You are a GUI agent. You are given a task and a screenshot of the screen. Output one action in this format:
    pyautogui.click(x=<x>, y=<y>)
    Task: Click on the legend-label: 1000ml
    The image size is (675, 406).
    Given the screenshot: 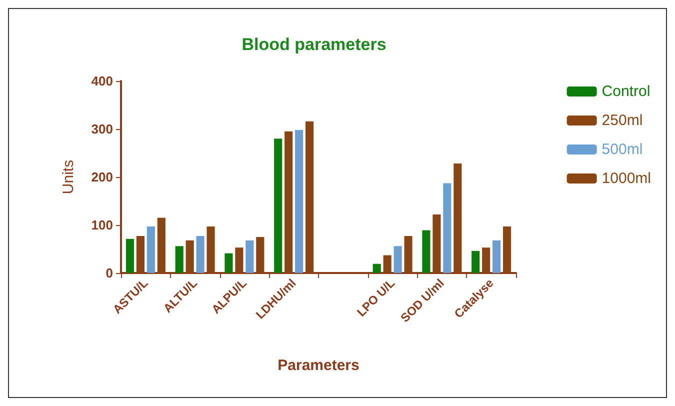 What is the action you would take?
    pyautogui.click(x=627, y=178)
    